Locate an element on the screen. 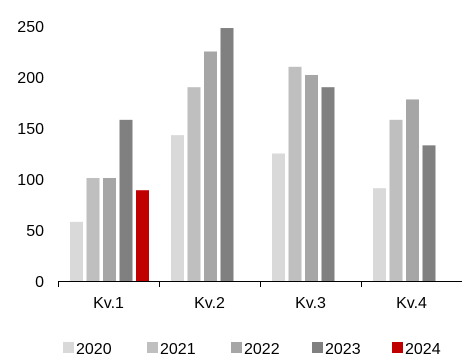 This screenshot has width=462, height=354. y-axis-ticks: 0 50 100 150 200 250 is located at coordinates (30, 155).